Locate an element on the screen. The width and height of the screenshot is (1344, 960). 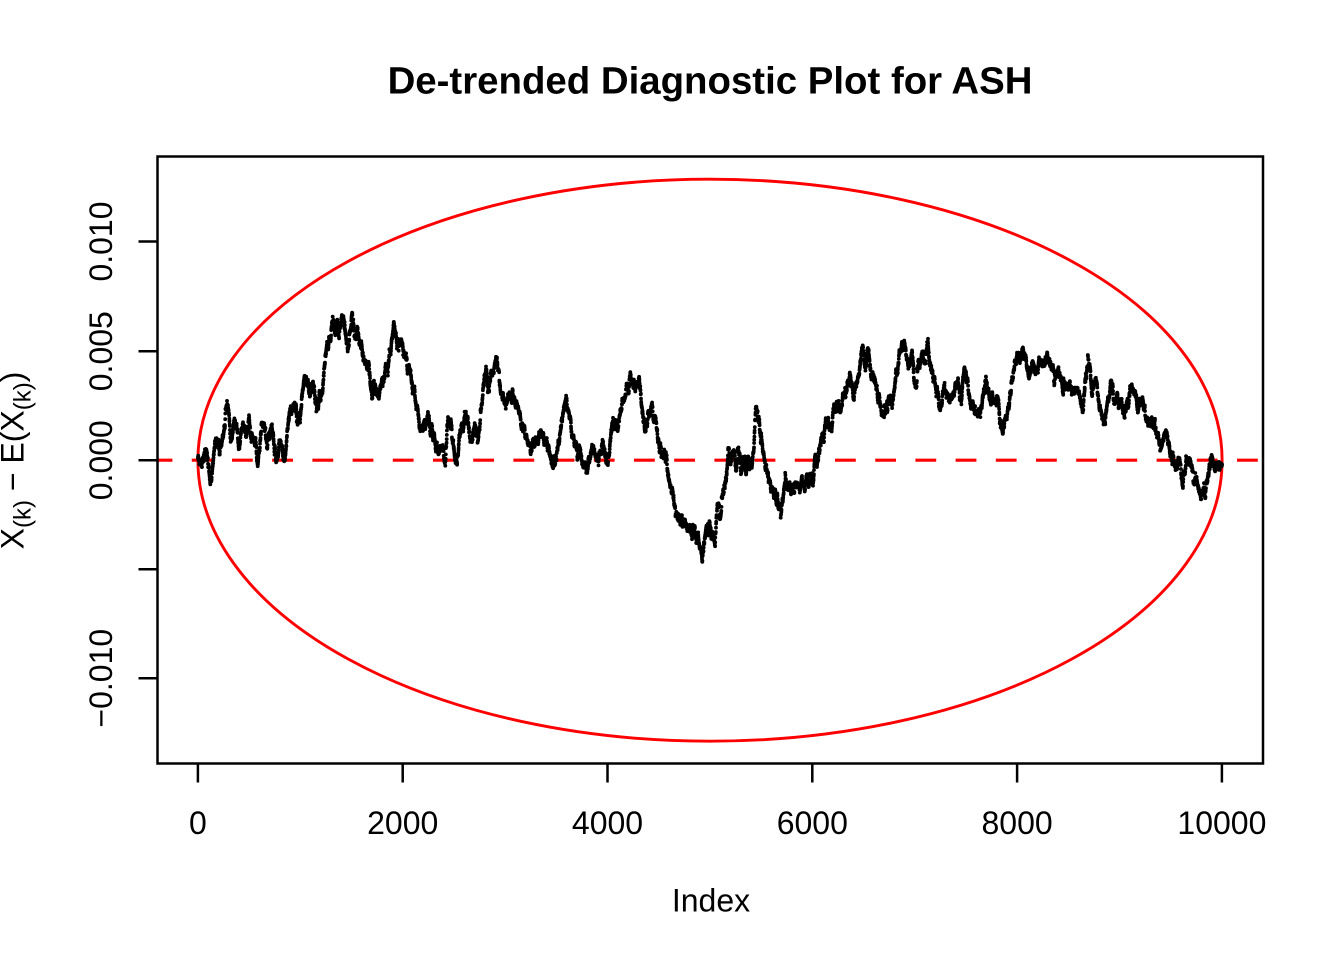
svg-text: 2000 is located at coordinates (402, 823).